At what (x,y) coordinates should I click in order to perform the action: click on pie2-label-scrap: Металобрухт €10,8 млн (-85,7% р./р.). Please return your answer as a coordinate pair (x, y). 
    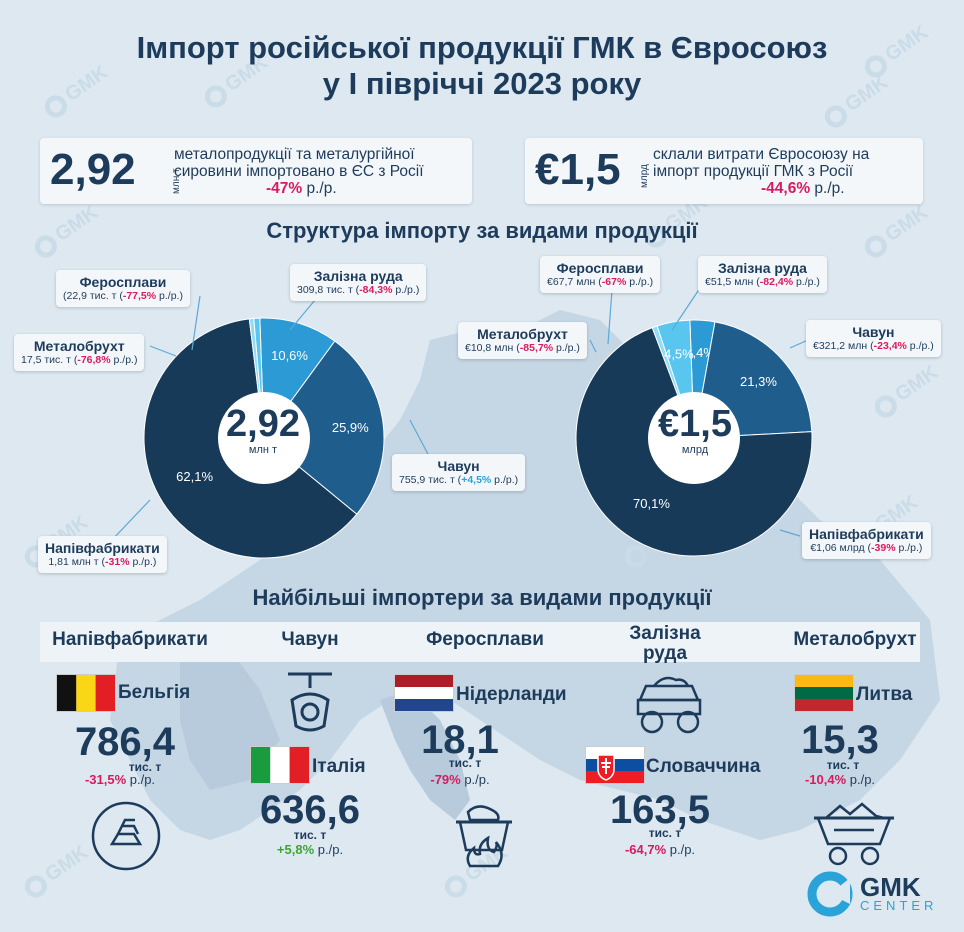
    Looking at the image, I should click on (522, 340).